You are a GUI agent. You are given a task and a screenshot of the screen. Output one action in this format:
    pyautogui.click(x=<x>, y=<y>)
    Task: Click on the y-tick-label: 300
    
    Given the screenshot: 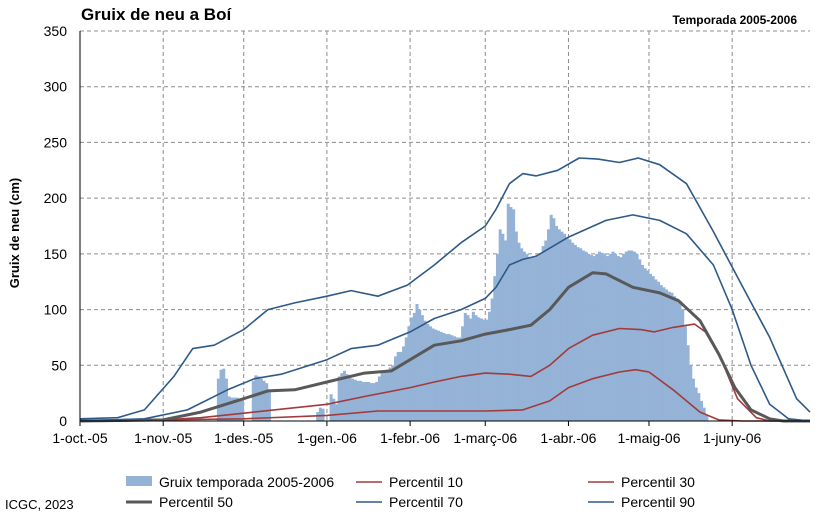 What is the action you would take?
    pyautogui.click(x=56, y=87)
    